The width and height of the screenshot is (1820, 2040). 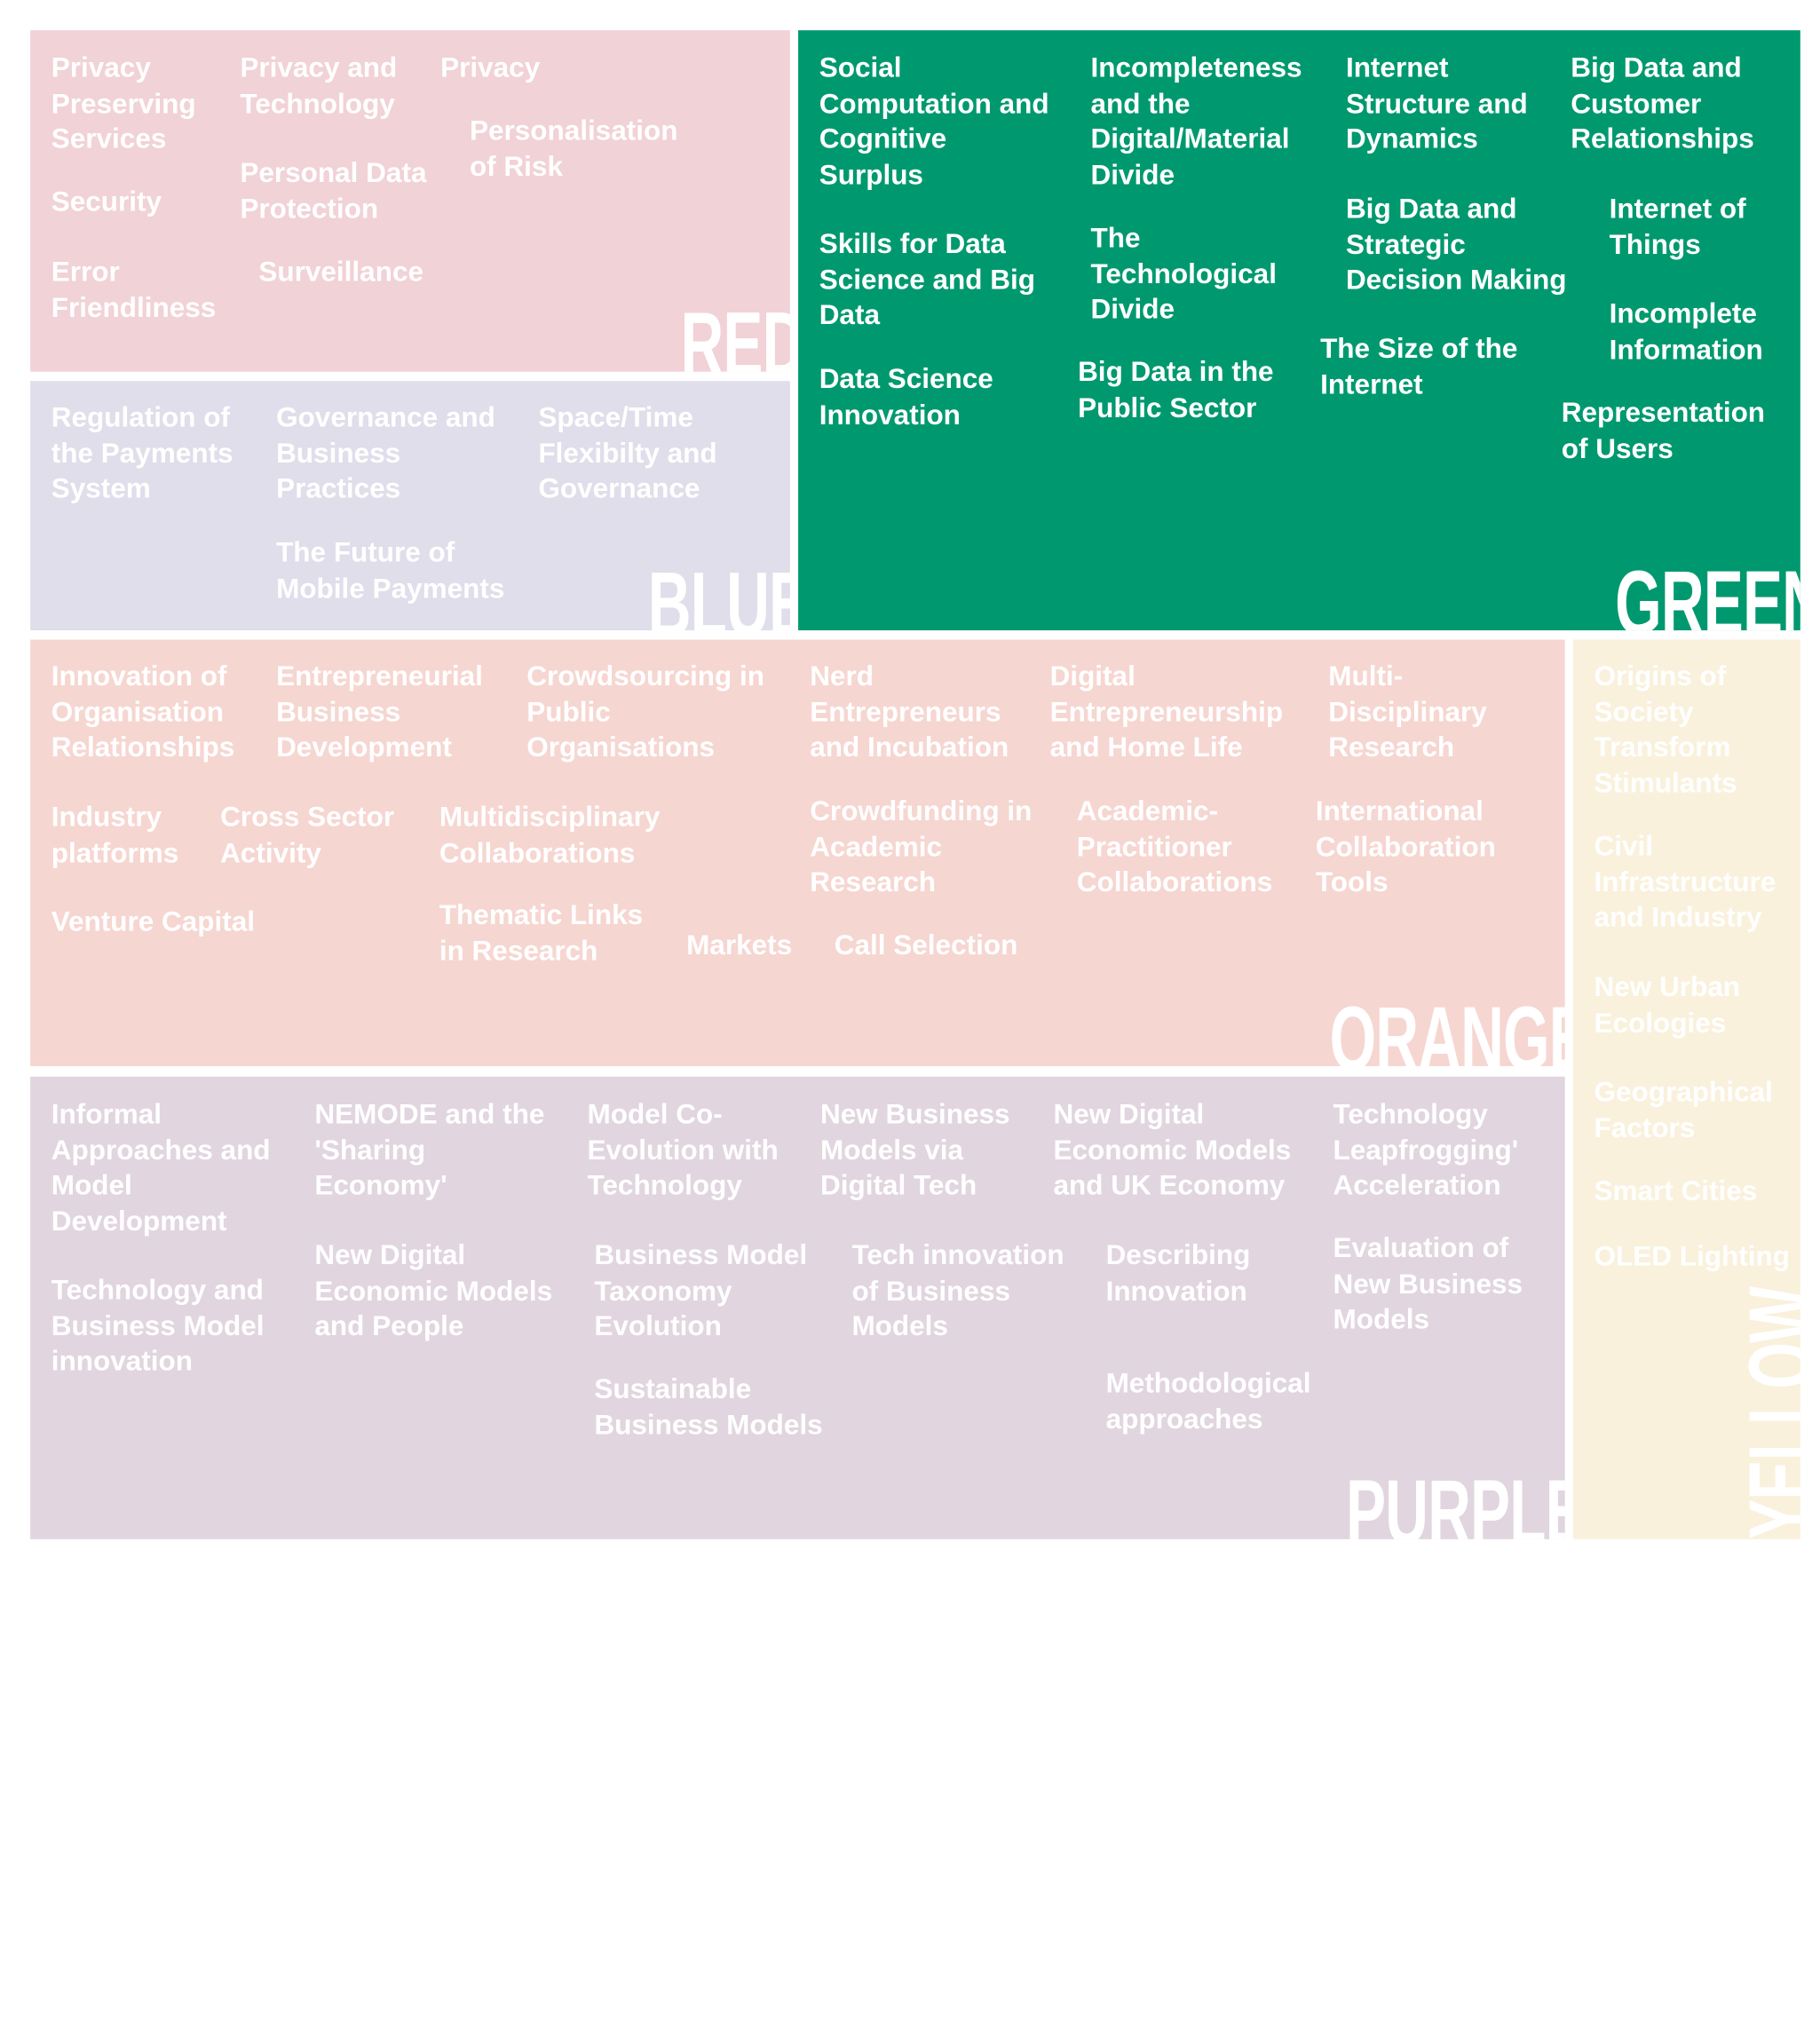 What do you see at coordinates (1662, 103) in the screenshot?
I see `topic-item: Big Data and Customer Relationships` at bounding box center [1662, 103].